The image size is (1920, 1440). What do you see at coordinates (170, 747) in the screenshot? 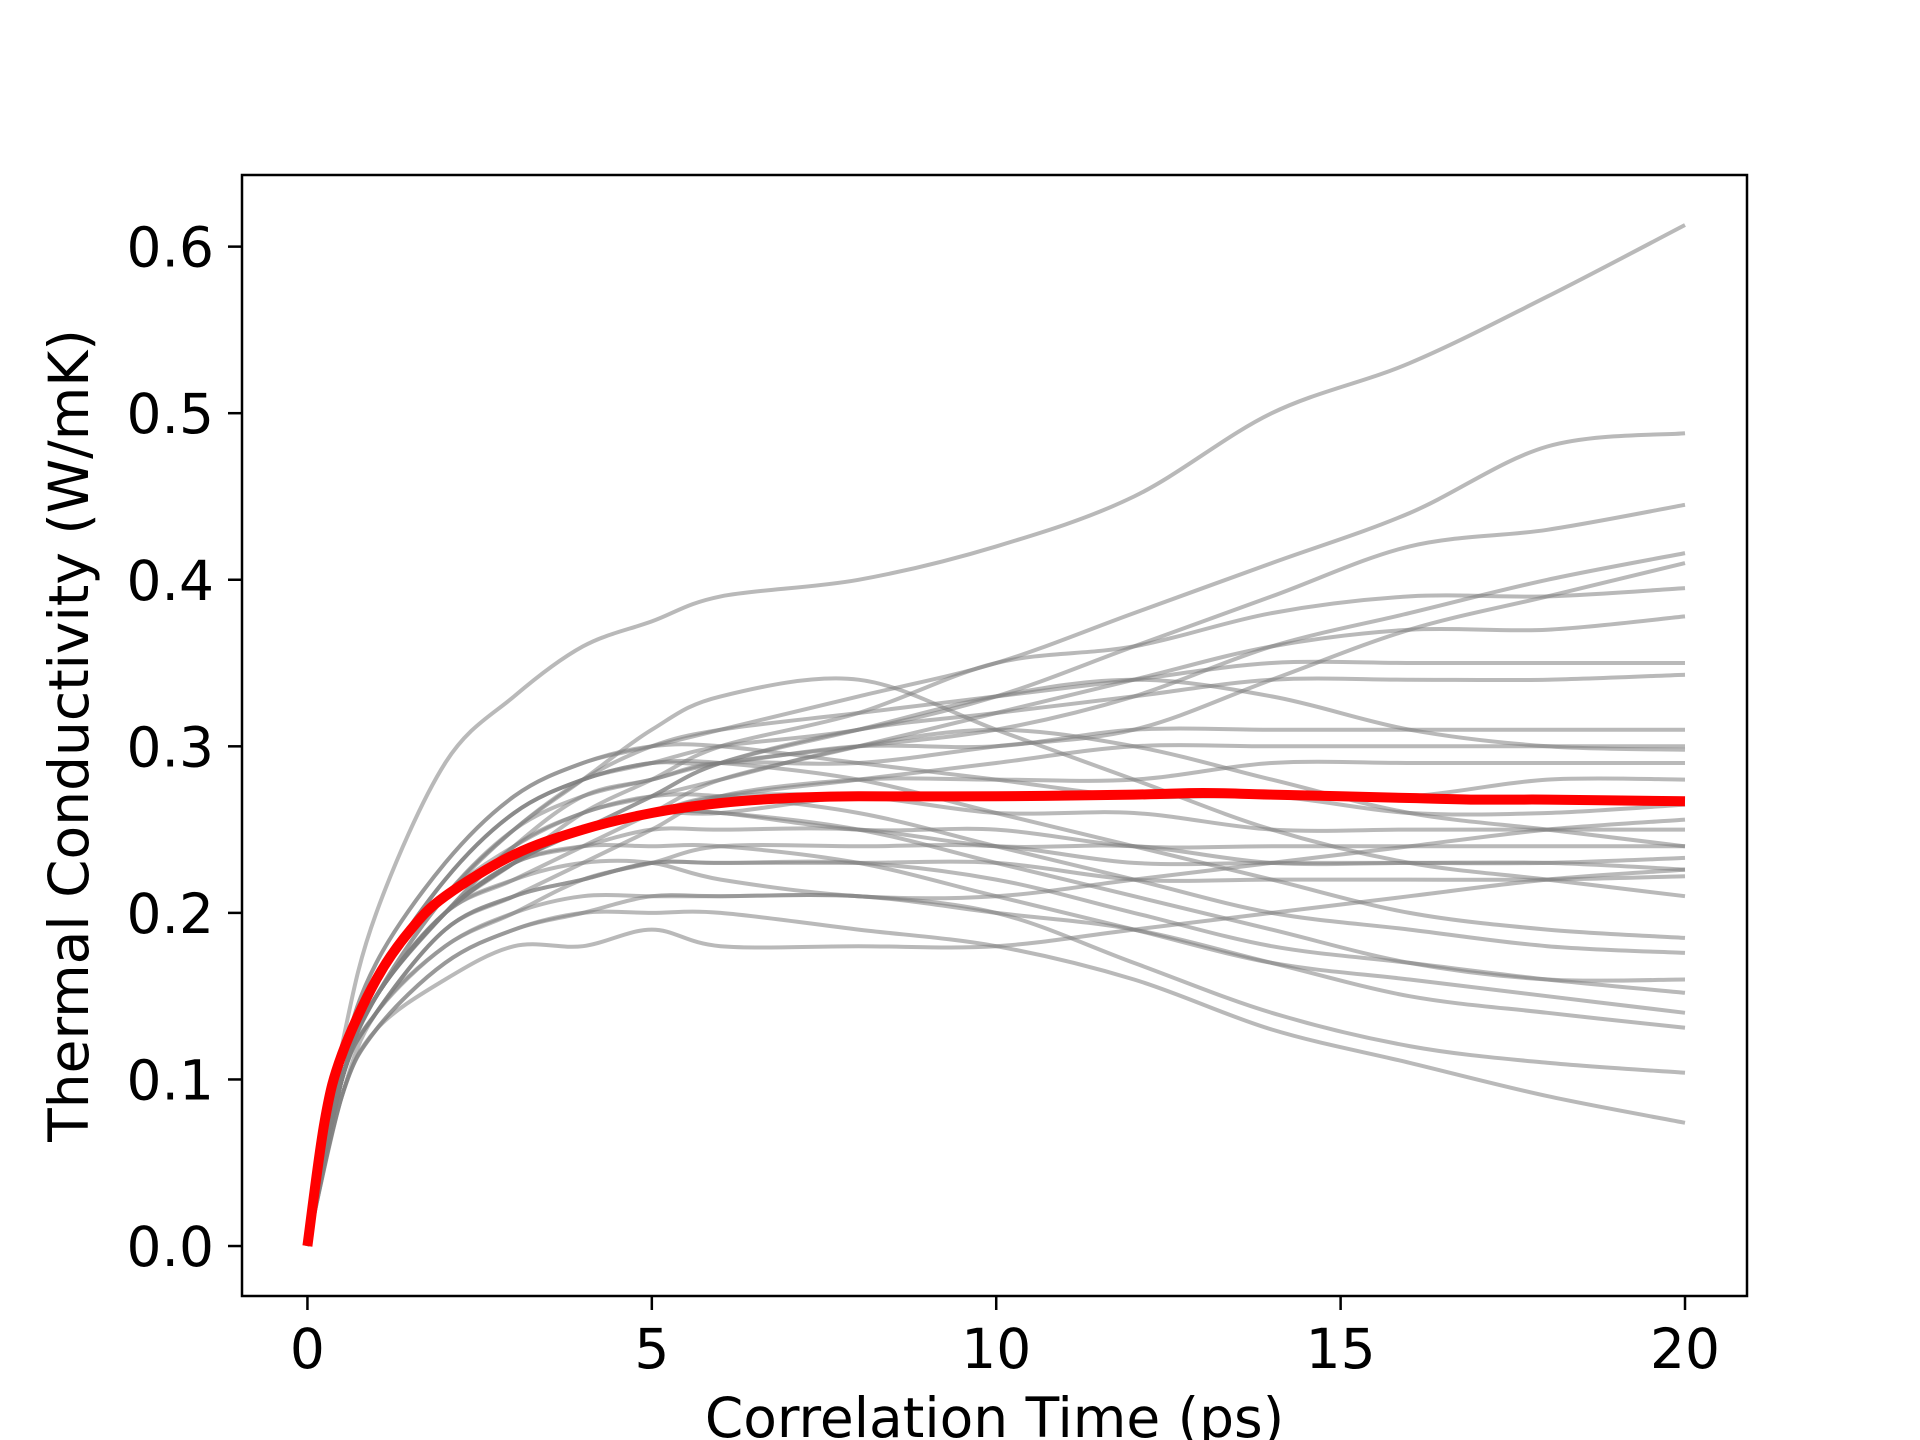
I see `y-tick-label: 0.3` at bounding box center [170, 747].